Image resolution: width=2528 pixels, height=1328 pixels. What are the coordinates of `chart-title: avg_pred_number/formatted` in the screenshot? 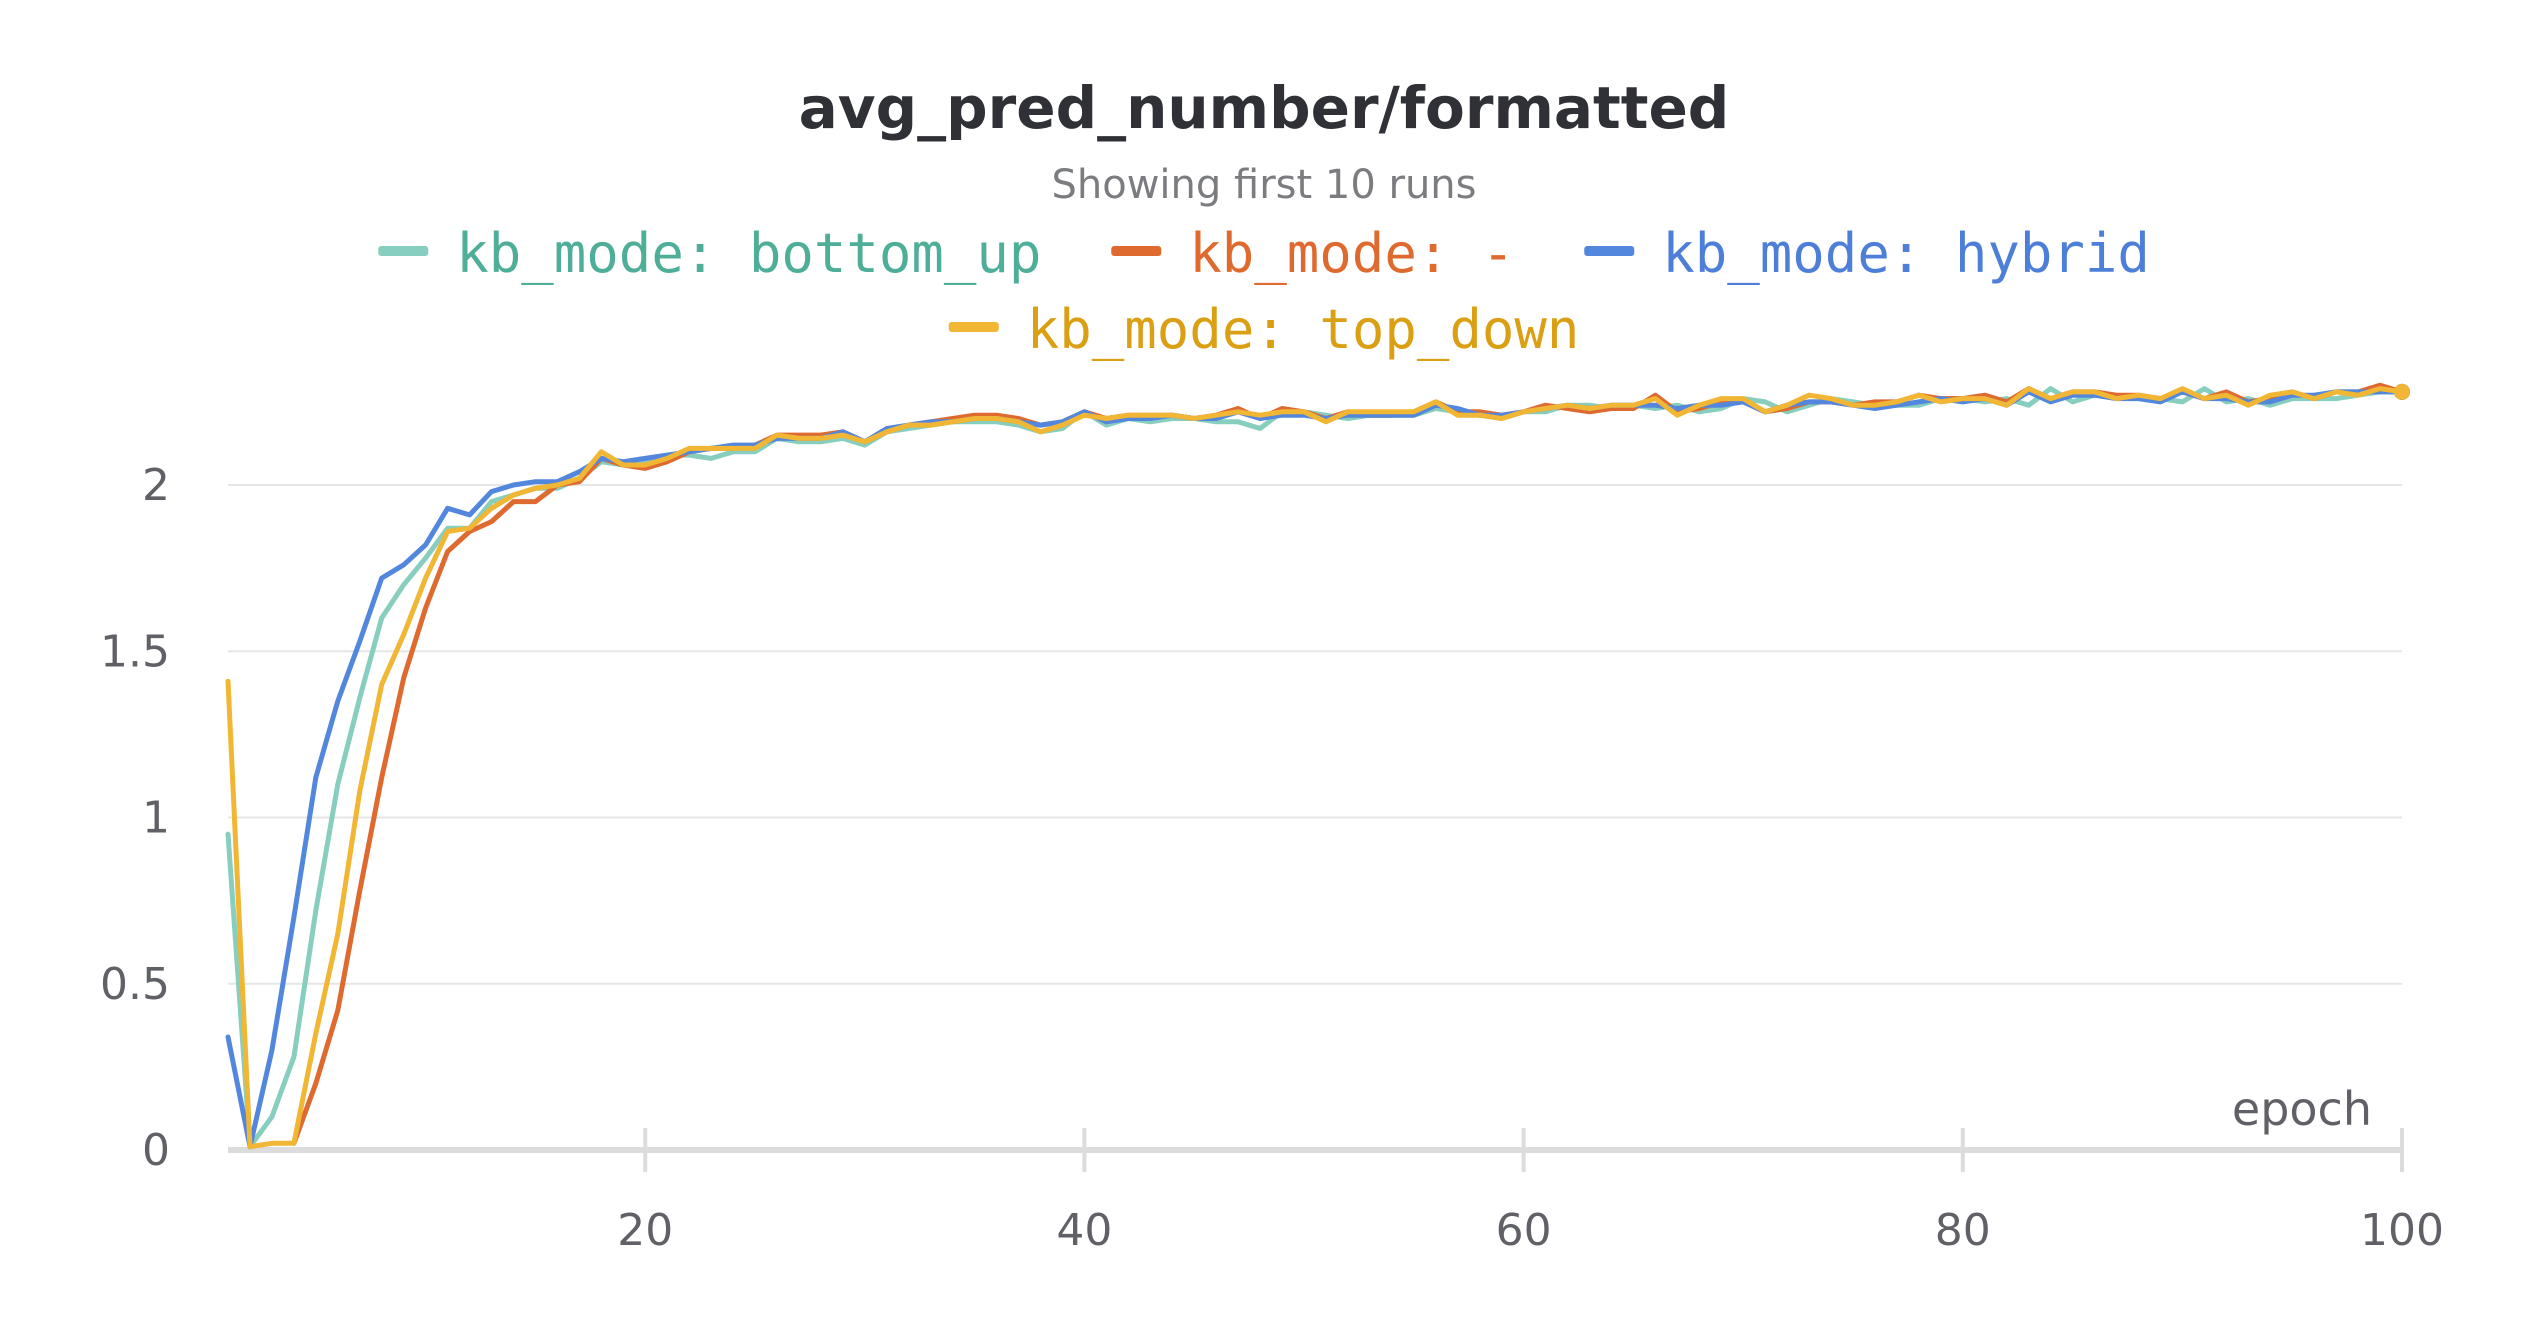 It's located at (1264, 108).